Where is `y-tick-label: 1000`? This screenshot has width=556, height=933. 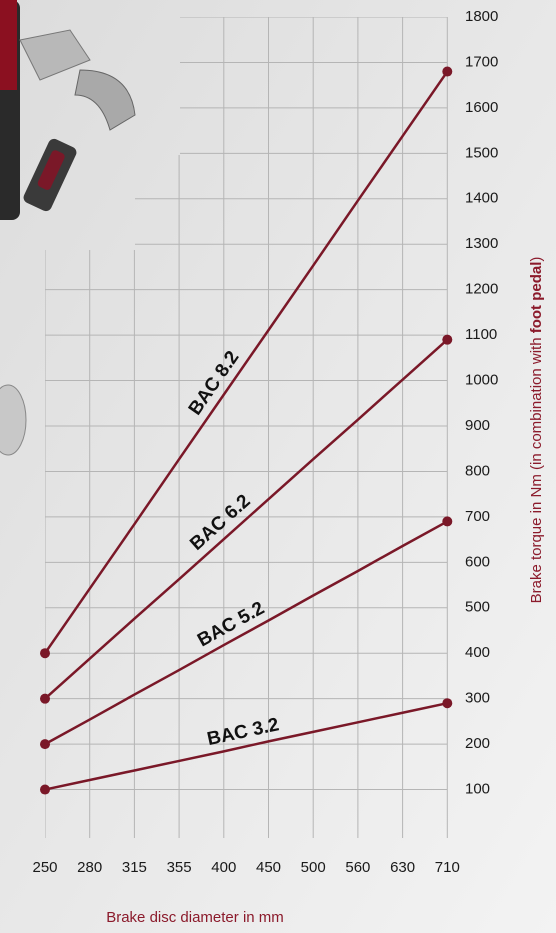 y-tick-label: 1000 is located at coordinates (481, 380).